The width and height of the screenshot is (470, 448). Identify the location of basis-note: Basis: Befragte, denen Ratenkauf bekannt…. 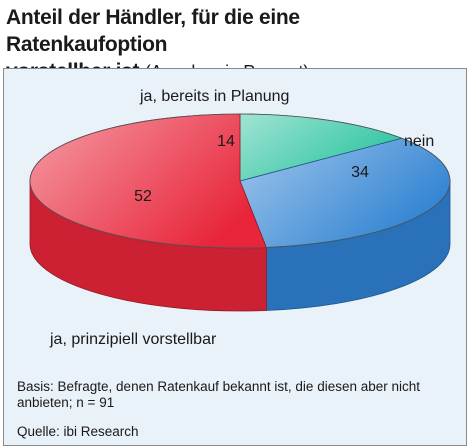
(219, 394).